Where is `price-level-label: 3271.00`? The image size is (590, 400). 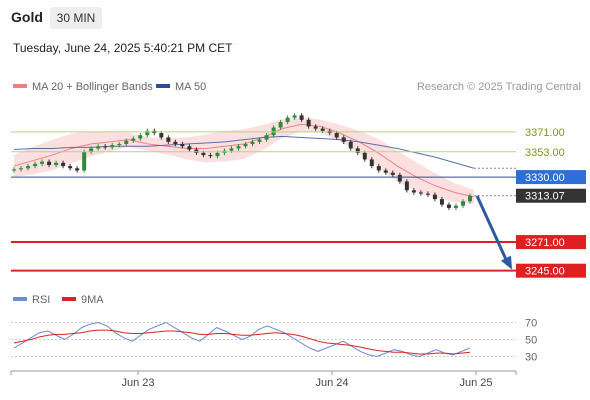
price-level-label: 3271.00 is located at coordinates (545, 243).